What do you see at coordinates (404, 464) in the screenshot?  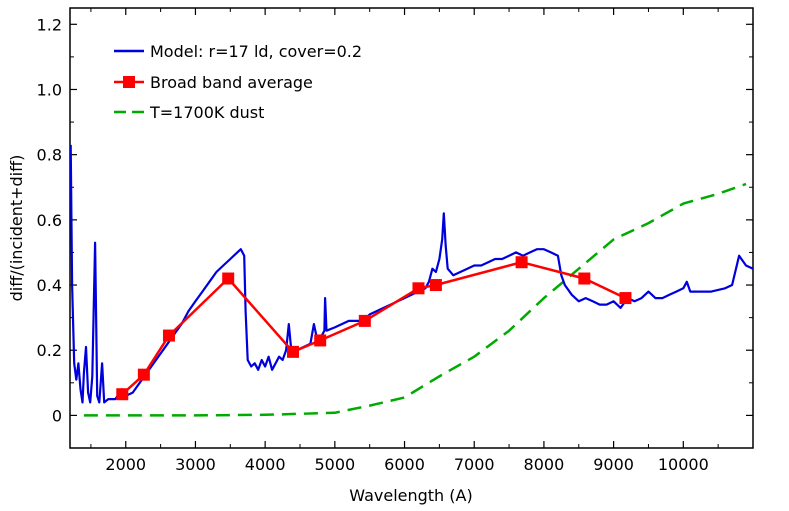 I see `x-tick-label: 6000` at bounding box center [404, 464].